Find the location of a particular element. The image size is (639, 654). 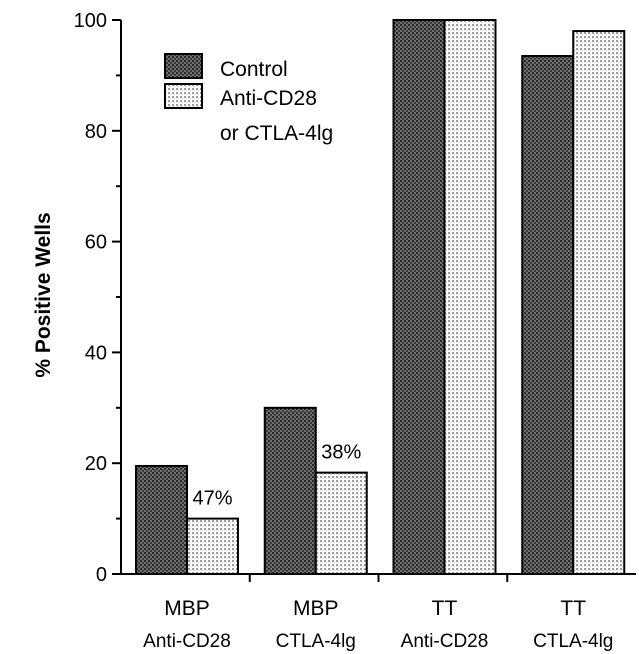

y-axis-label: % Positive Wells is located at coordinates (43, 294).